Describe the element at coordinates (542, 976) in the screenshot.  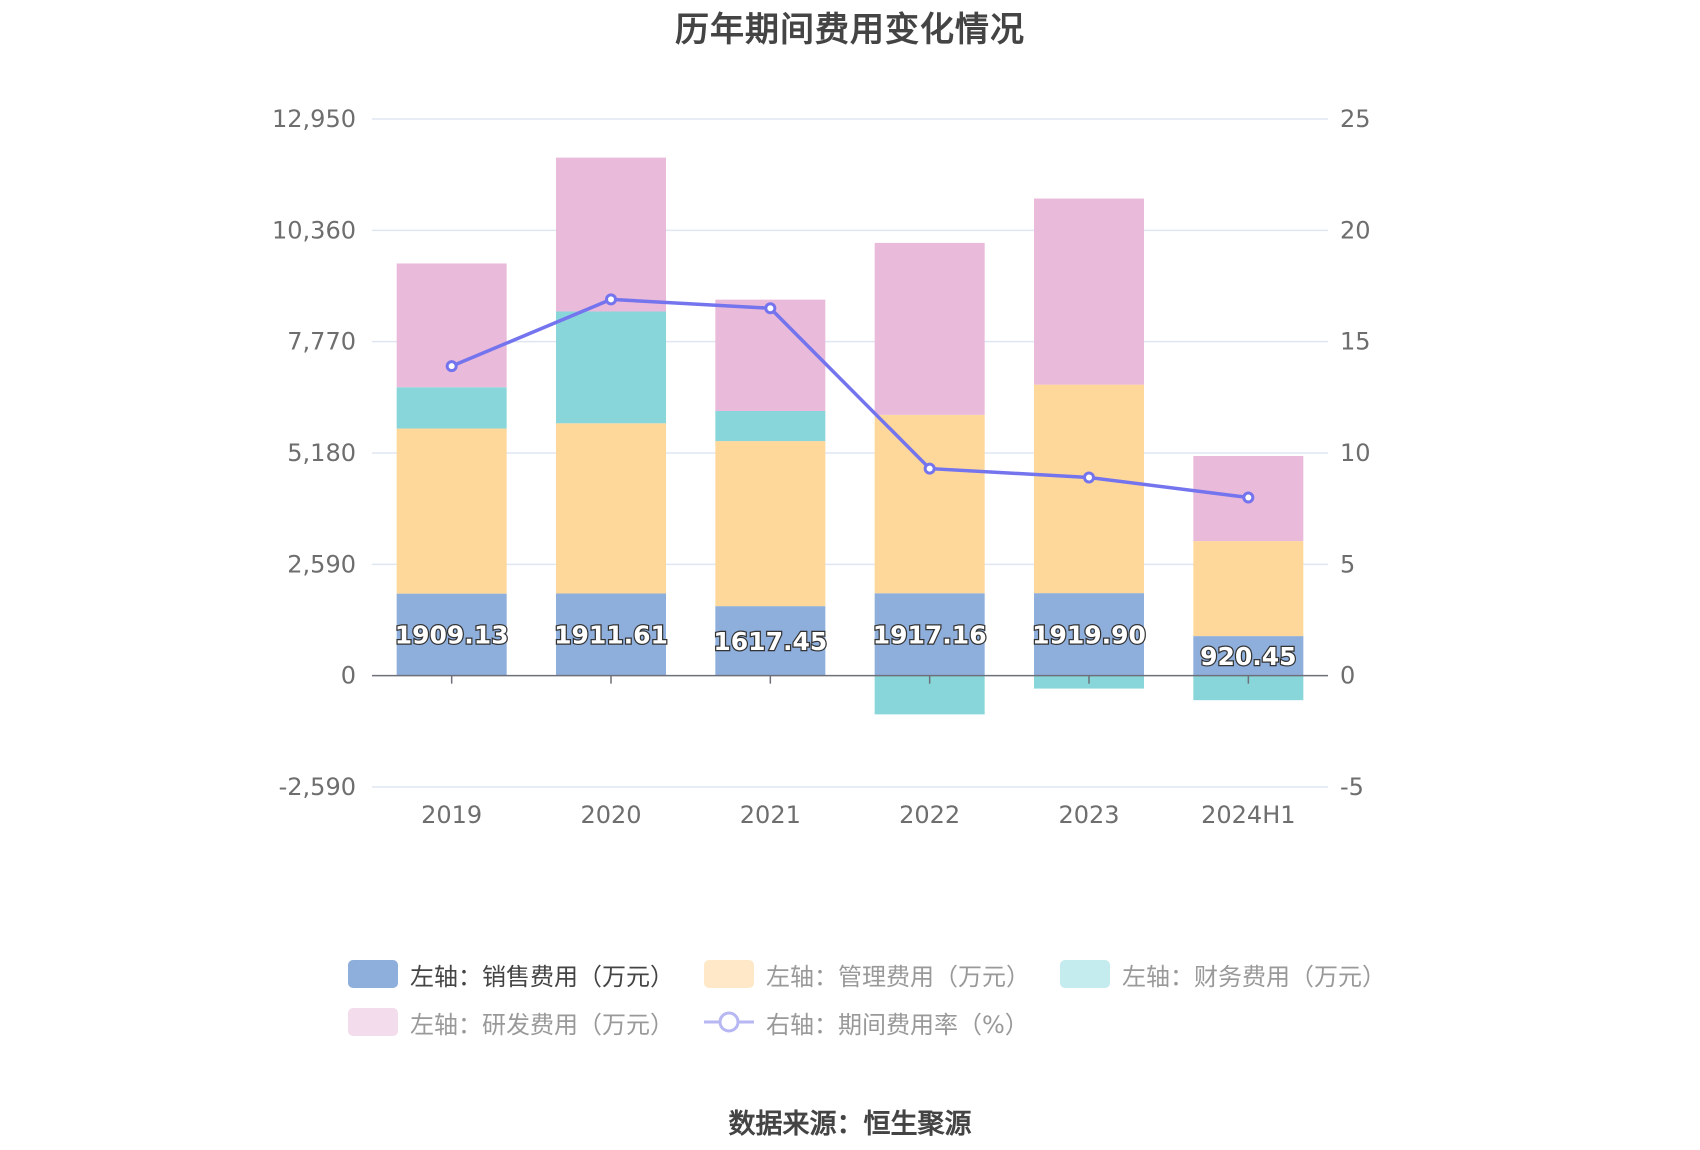
I see `legend-label-sales: 左轴：销售费用（万元）` at that location.